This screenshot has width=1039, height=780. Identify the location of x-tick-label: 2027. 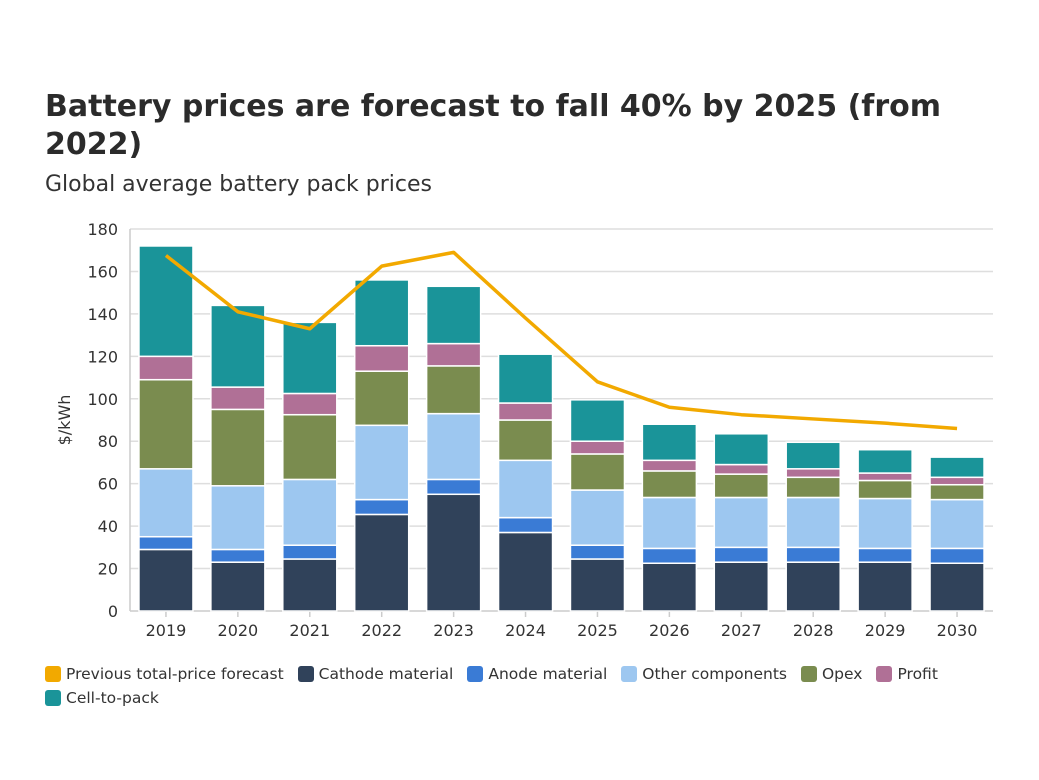
(741, 630).